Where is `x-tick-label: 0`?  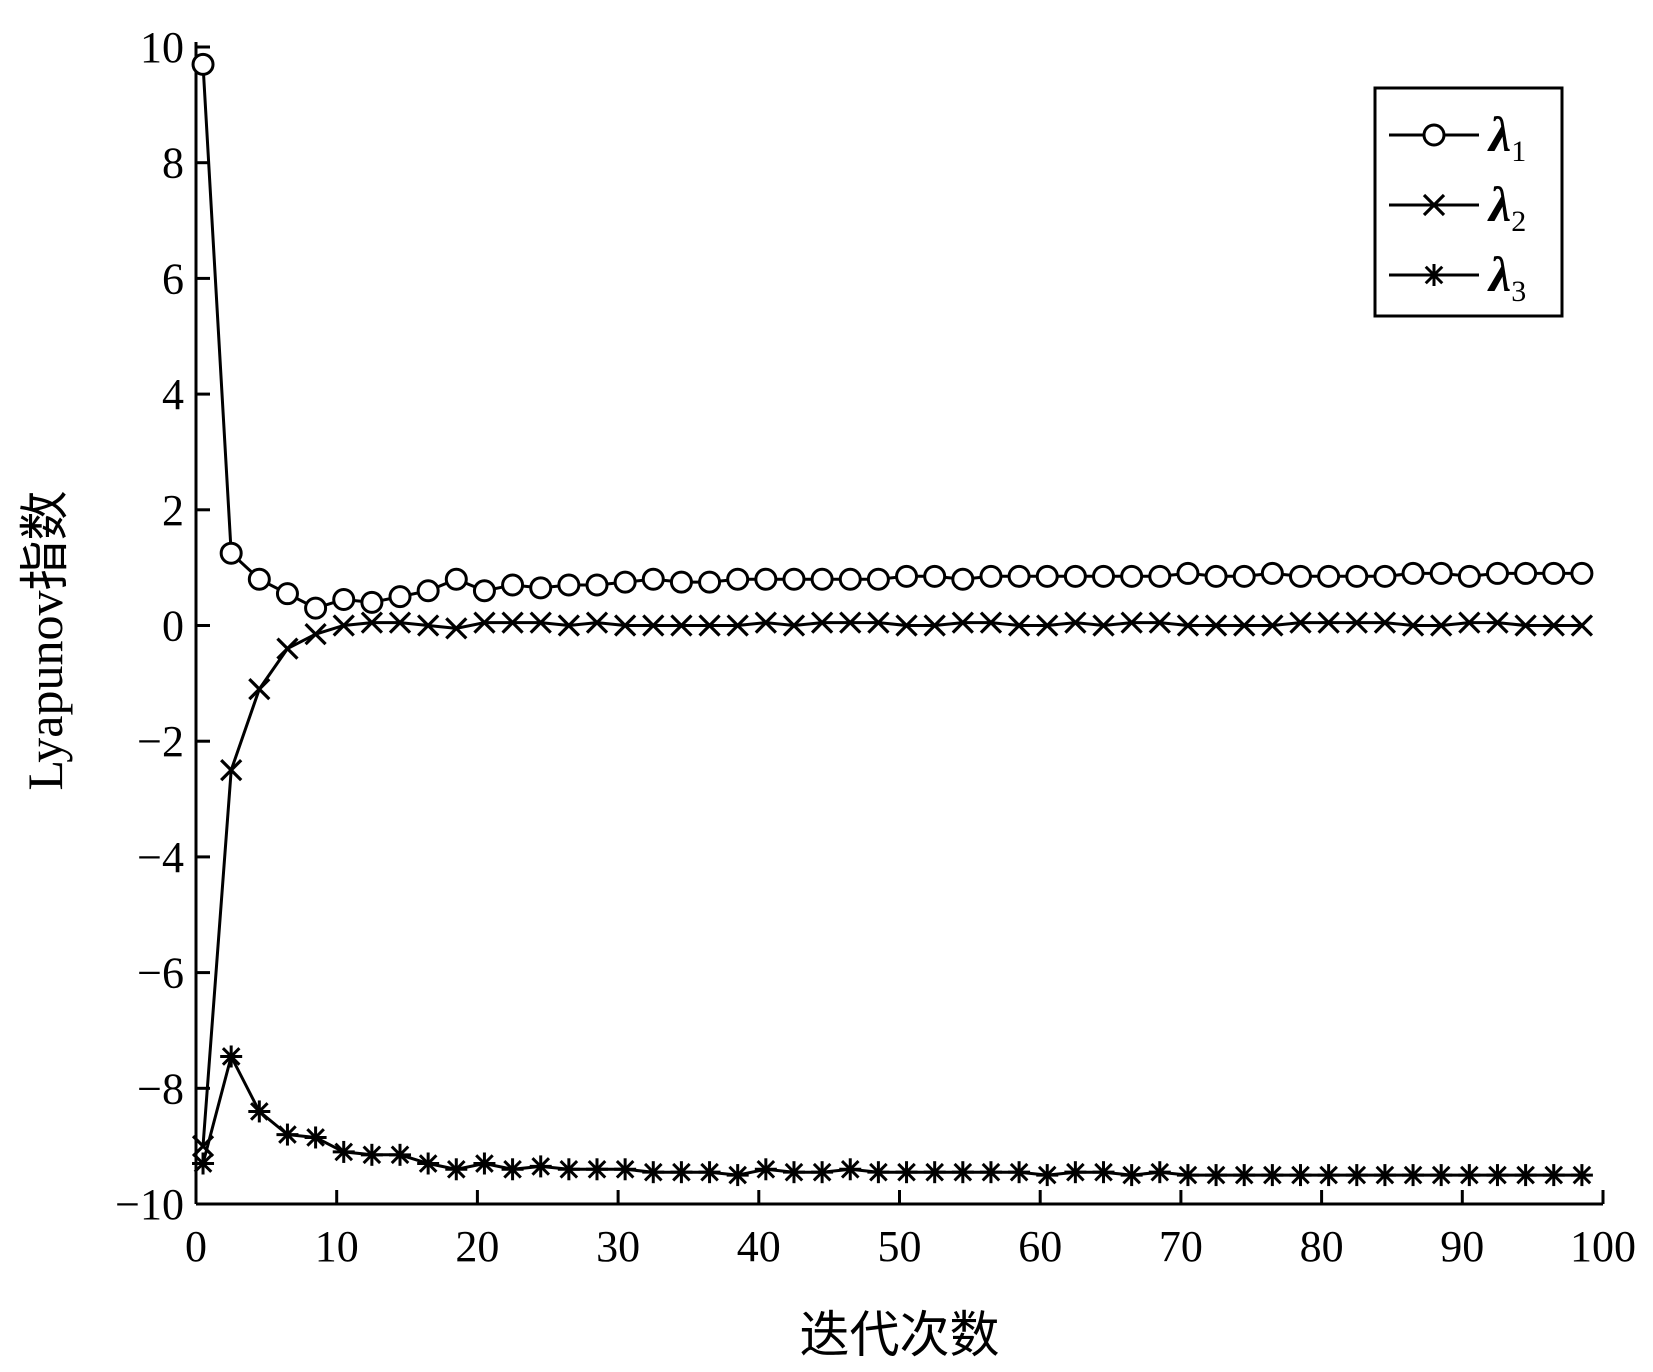
x-tick-label: 0 is located at coordinates (196, 1246).